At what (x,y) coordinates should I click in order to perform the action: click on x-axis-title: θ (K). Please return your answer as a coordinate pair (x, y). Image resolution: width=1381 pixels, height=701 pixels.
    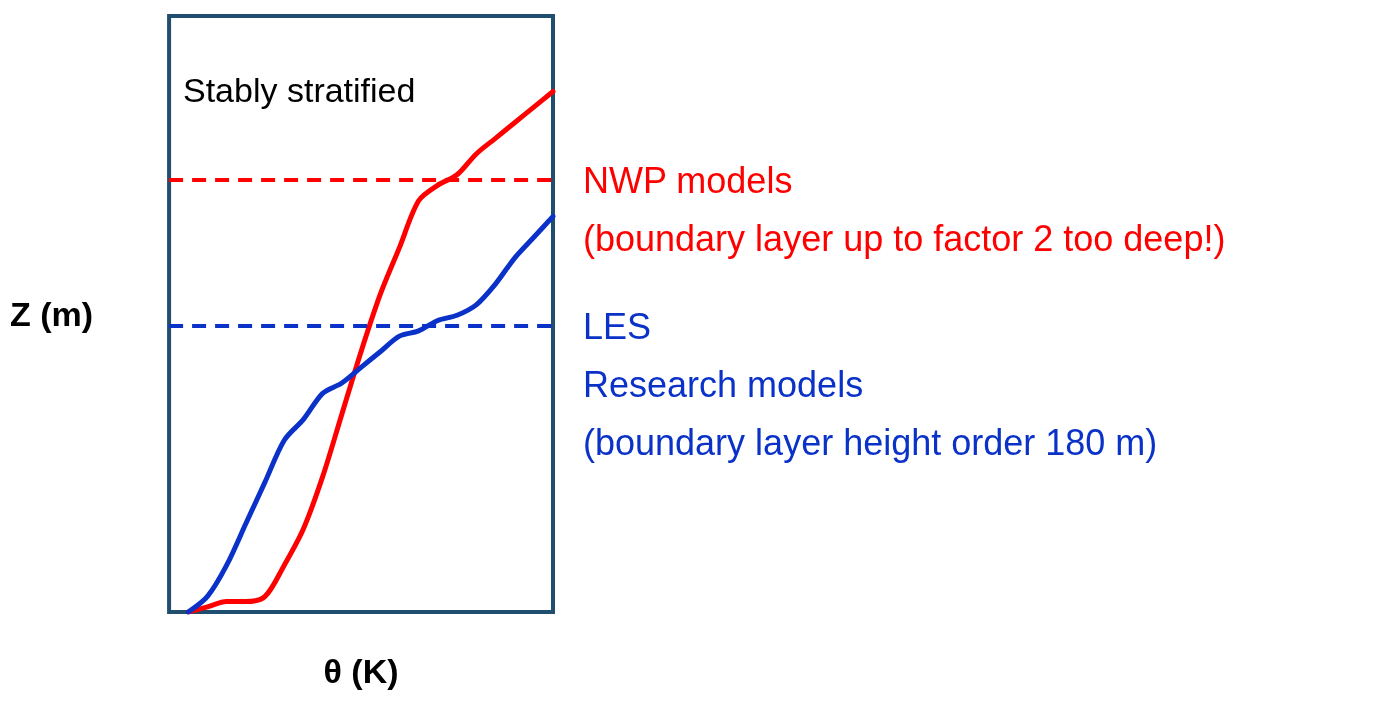
    Looking at the image, I should click on (361, 671).